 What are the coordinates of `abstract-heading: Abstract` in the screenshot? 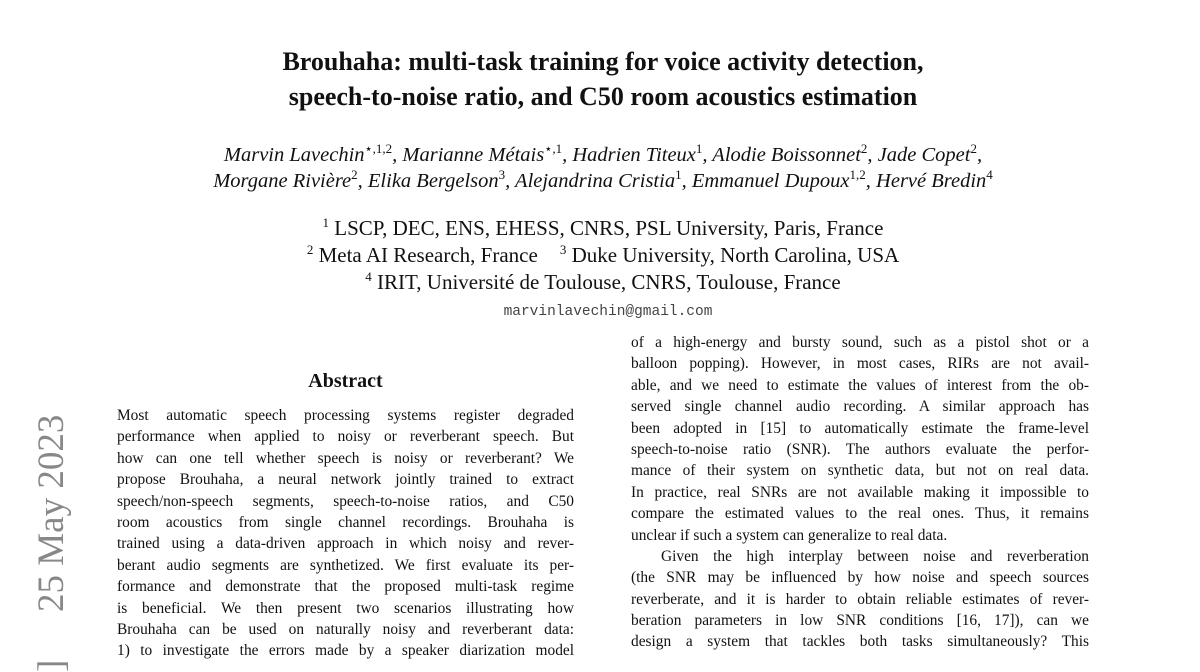 It's located at (345, 381).